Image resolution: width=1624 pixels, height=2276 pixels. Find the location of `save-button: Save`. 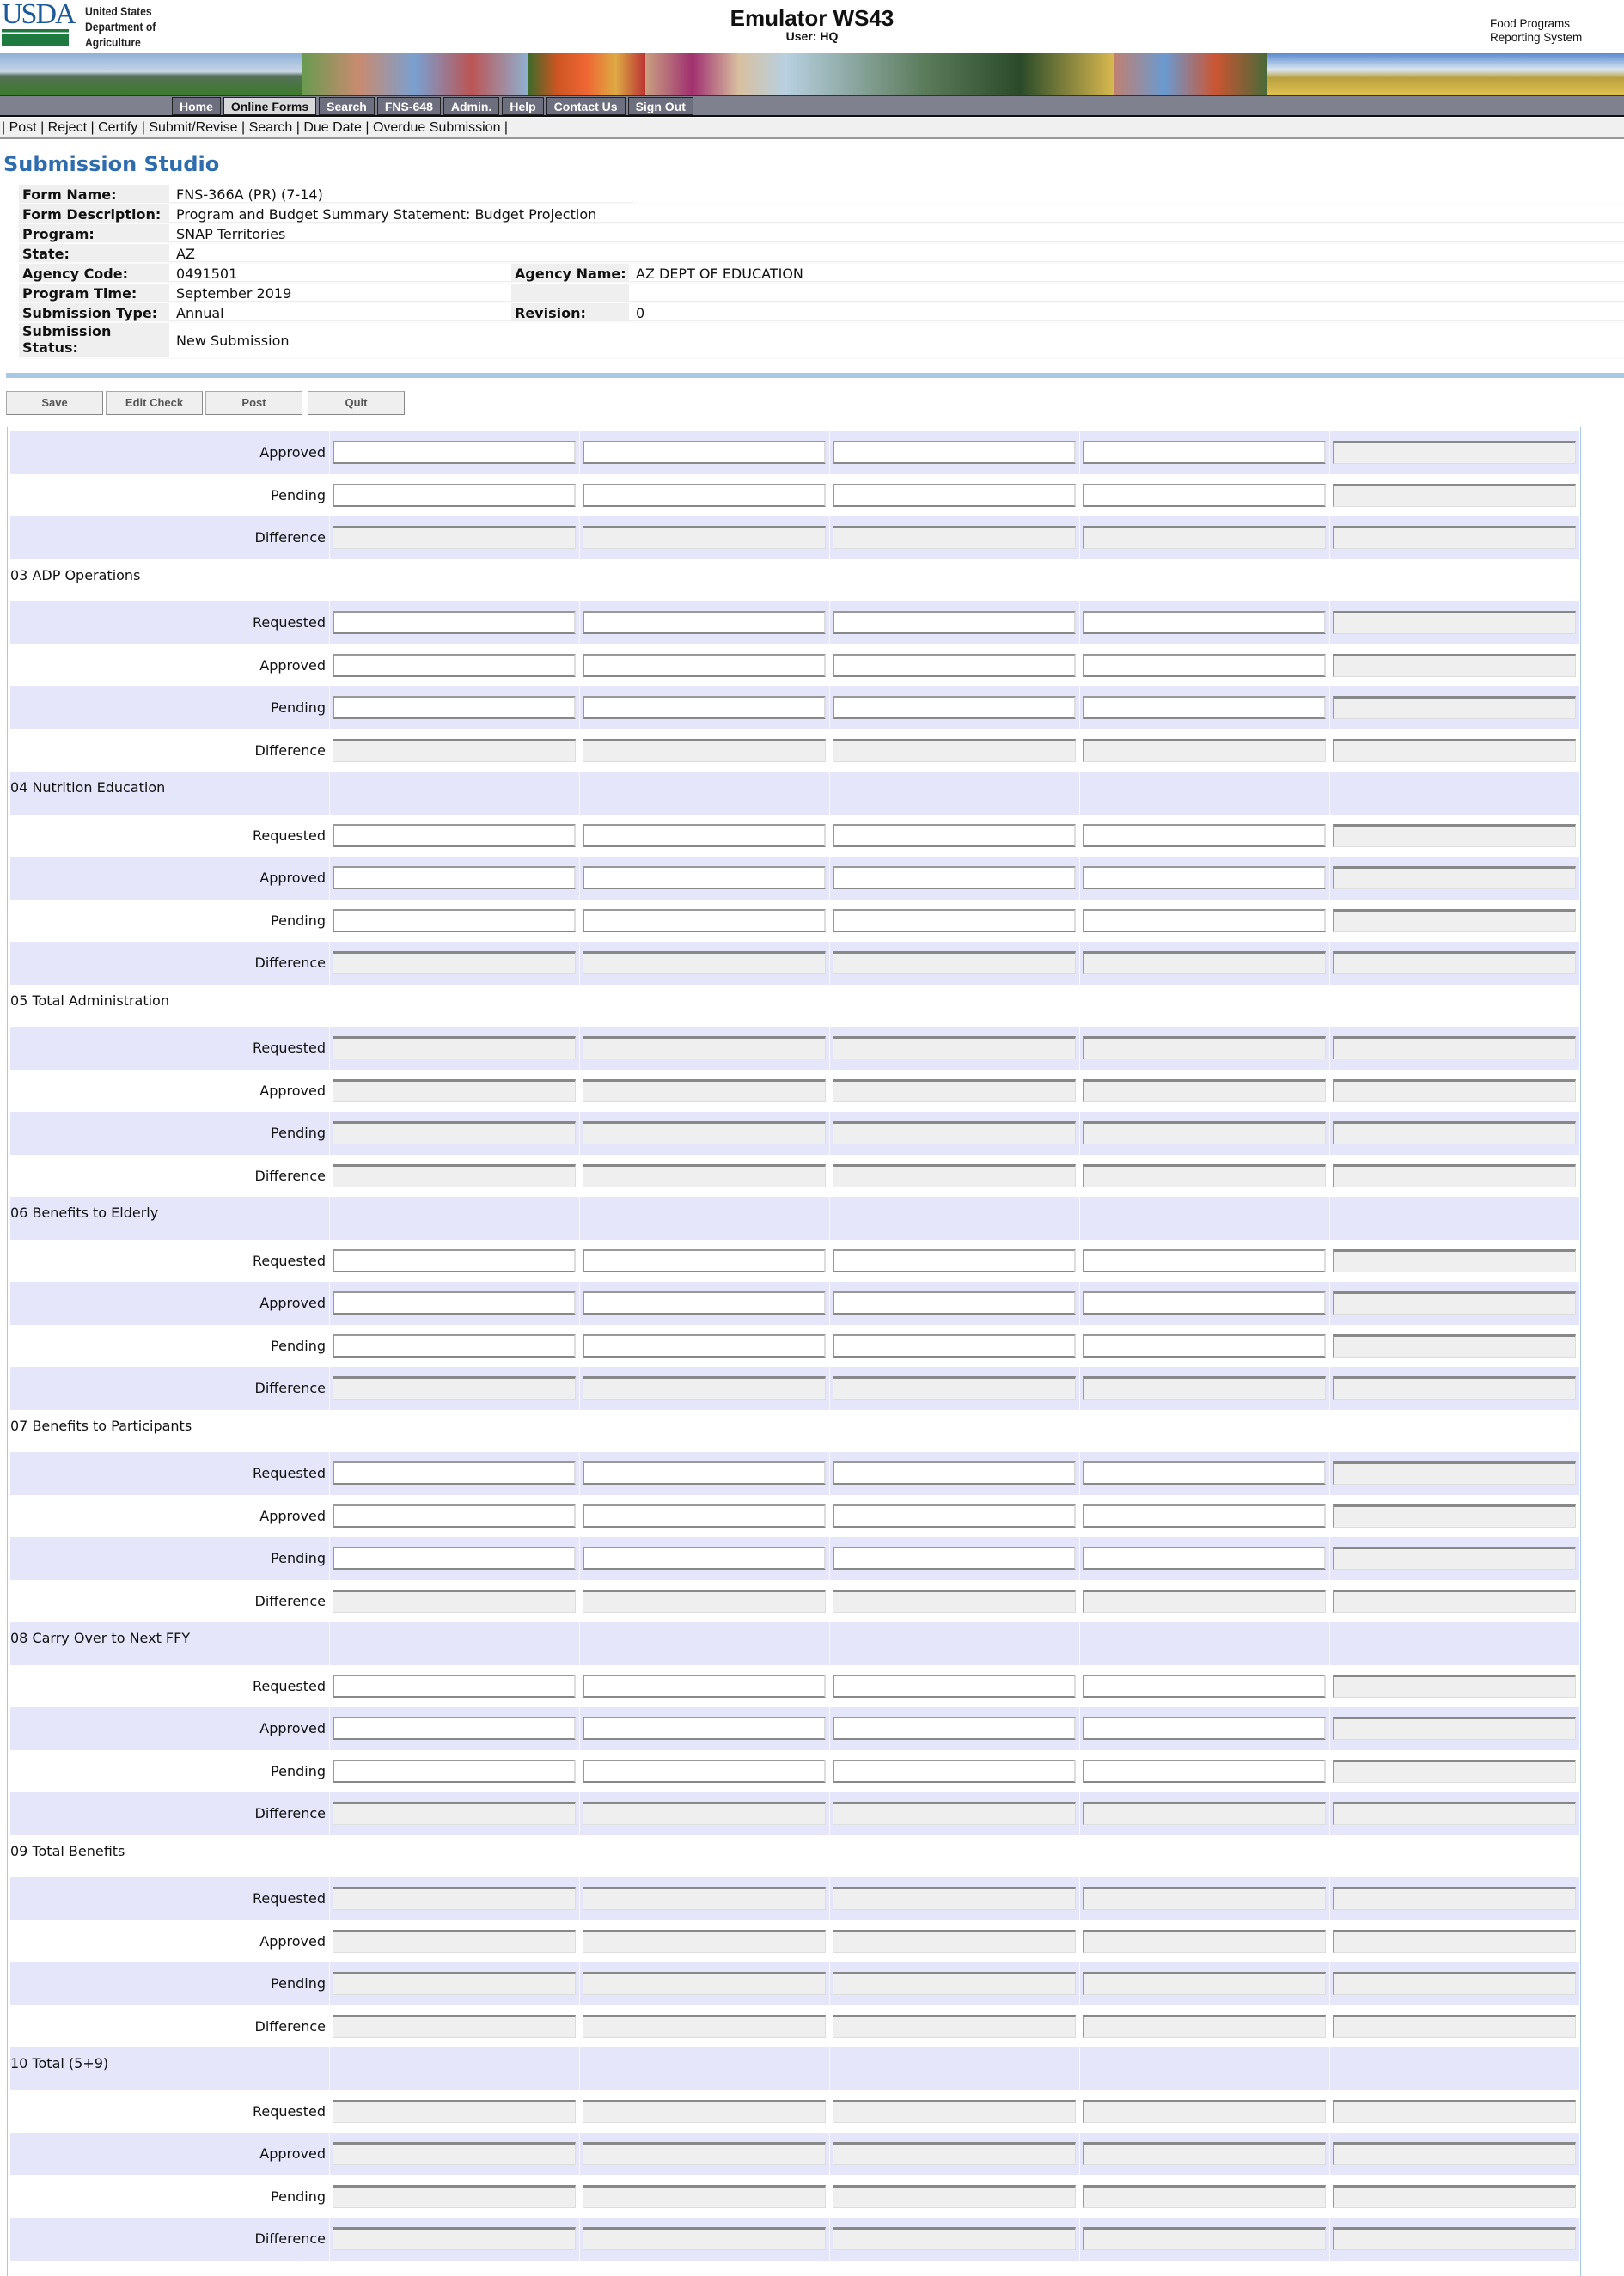

save-button: Save is located at coordinates (54, 403).